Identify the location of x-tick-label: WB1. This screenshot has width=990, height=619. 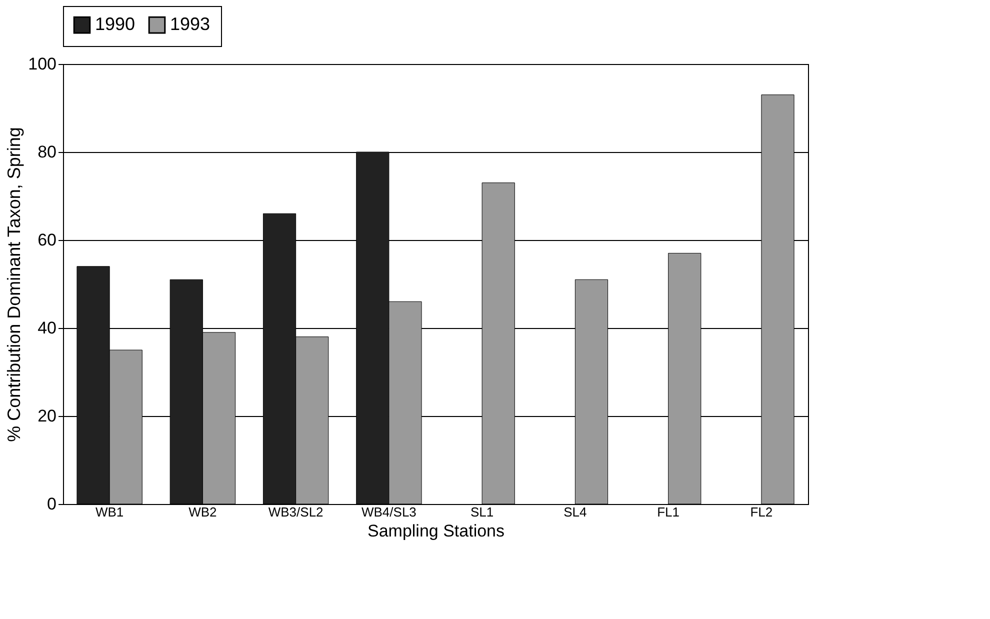
(109, 512).